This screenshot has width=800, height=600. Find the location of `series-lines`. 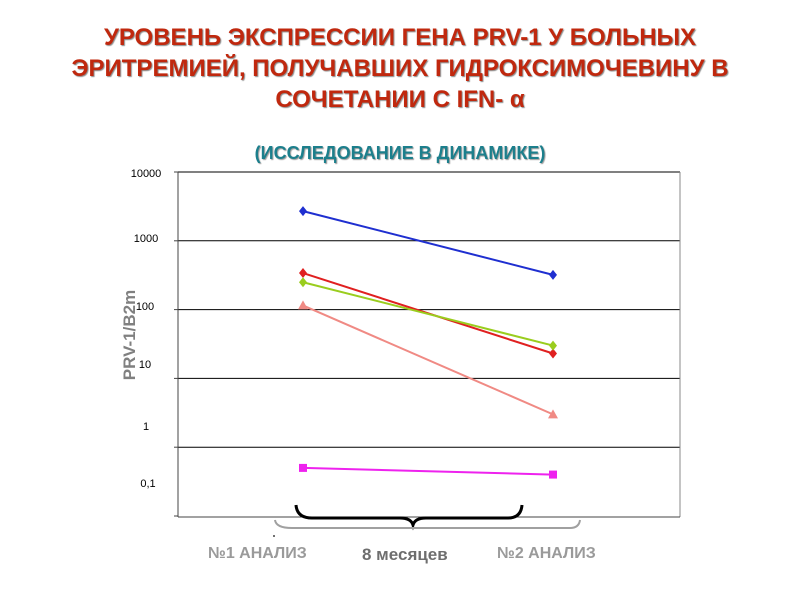

series-lines is located at coordinates (428, 342).